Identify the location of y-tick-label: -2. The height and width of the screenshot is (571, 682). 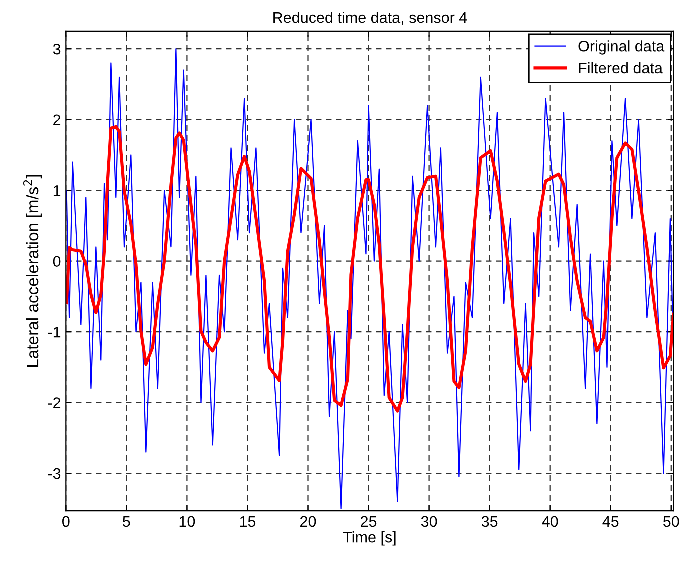
(54, 403).